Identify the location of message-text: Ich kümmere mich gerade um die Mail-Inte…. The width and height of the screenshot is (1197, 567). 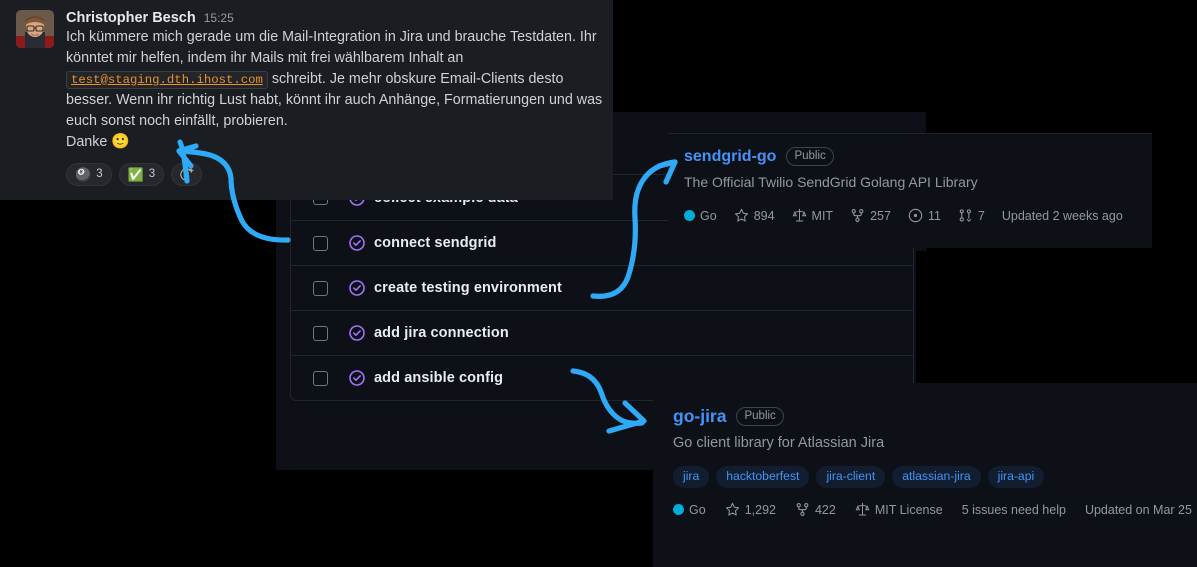
(334, 90).